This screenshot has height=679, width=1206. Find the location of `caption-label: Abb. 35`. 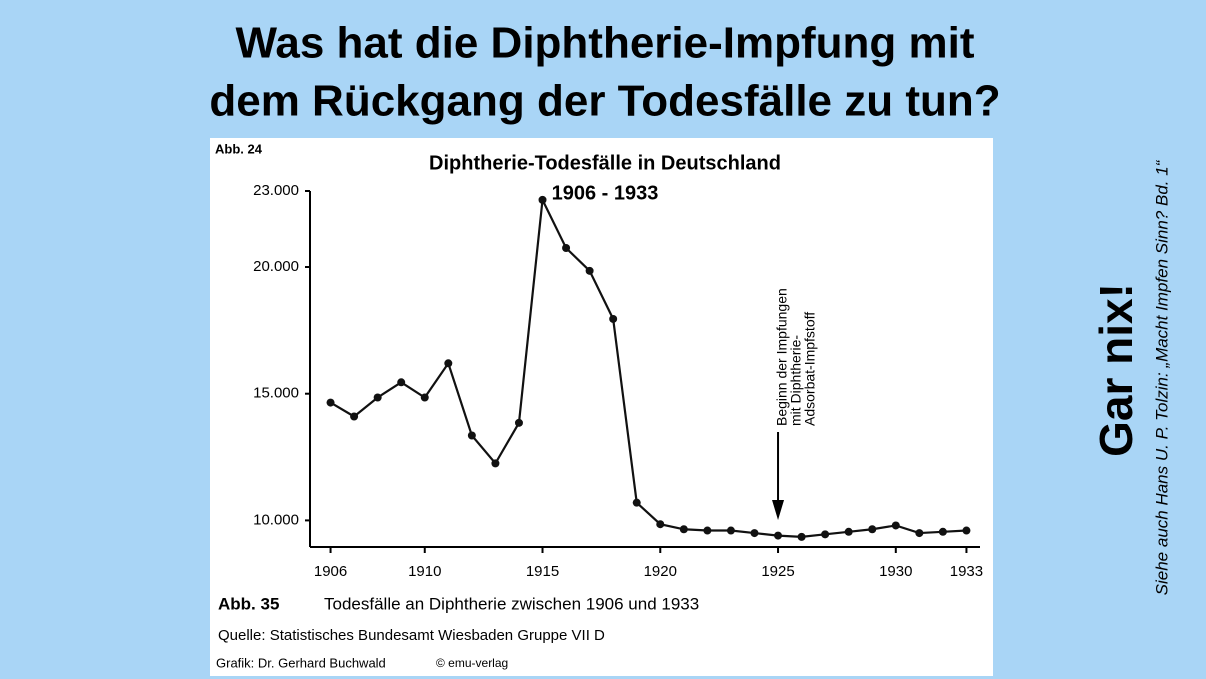

caption-label: Abb. 35 is located at coordinates (248, 603).